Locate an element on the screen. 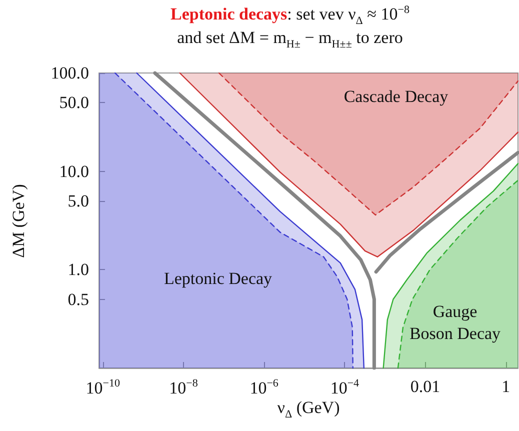  x-tick-label: 1 is located at coordinates (506, 386).